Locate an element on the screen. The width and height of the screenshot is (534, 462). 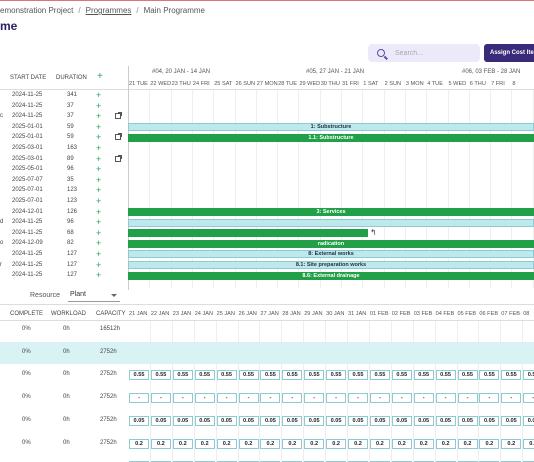
task-name-fragment: d is located at coordinates (2, 222).